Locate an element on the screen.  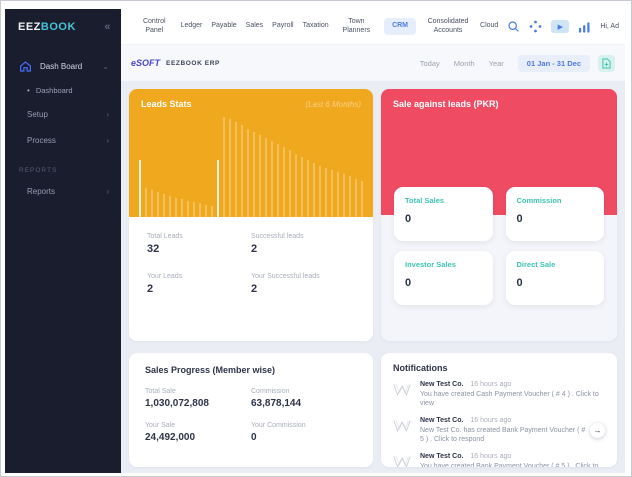
nav-item-payable: Payable is located at coordinates (224, 26).